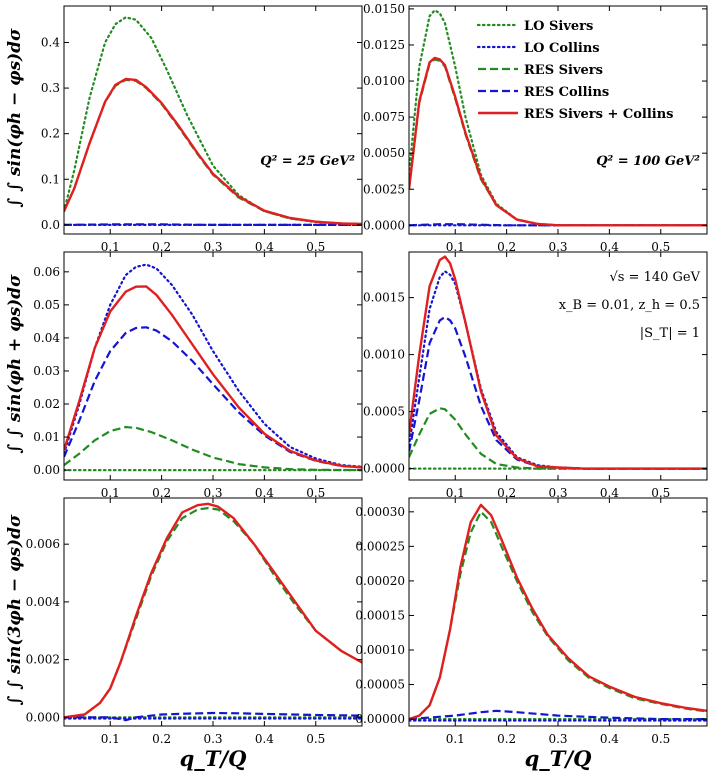 This screenshot has width=723, height=774. I want to click on annotation-st: |S_T| = 1, so click(670, 333).